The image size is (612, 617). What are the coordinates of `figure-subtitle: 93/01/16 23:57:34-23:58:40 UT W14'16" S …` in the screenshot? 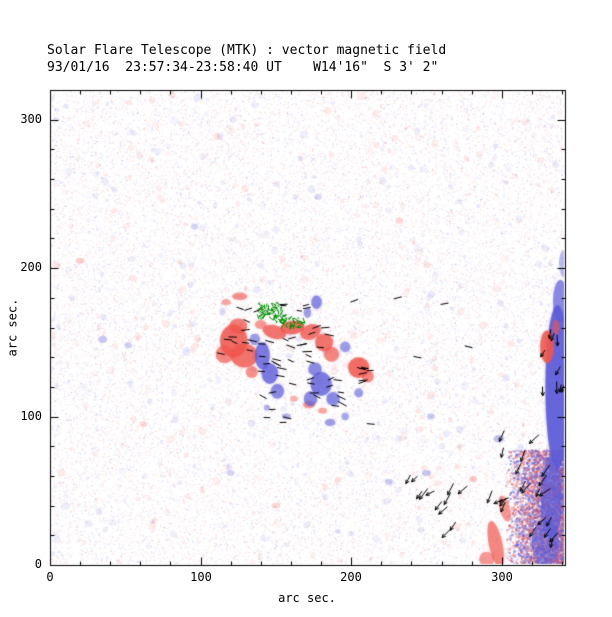 It's located at (243, 67).